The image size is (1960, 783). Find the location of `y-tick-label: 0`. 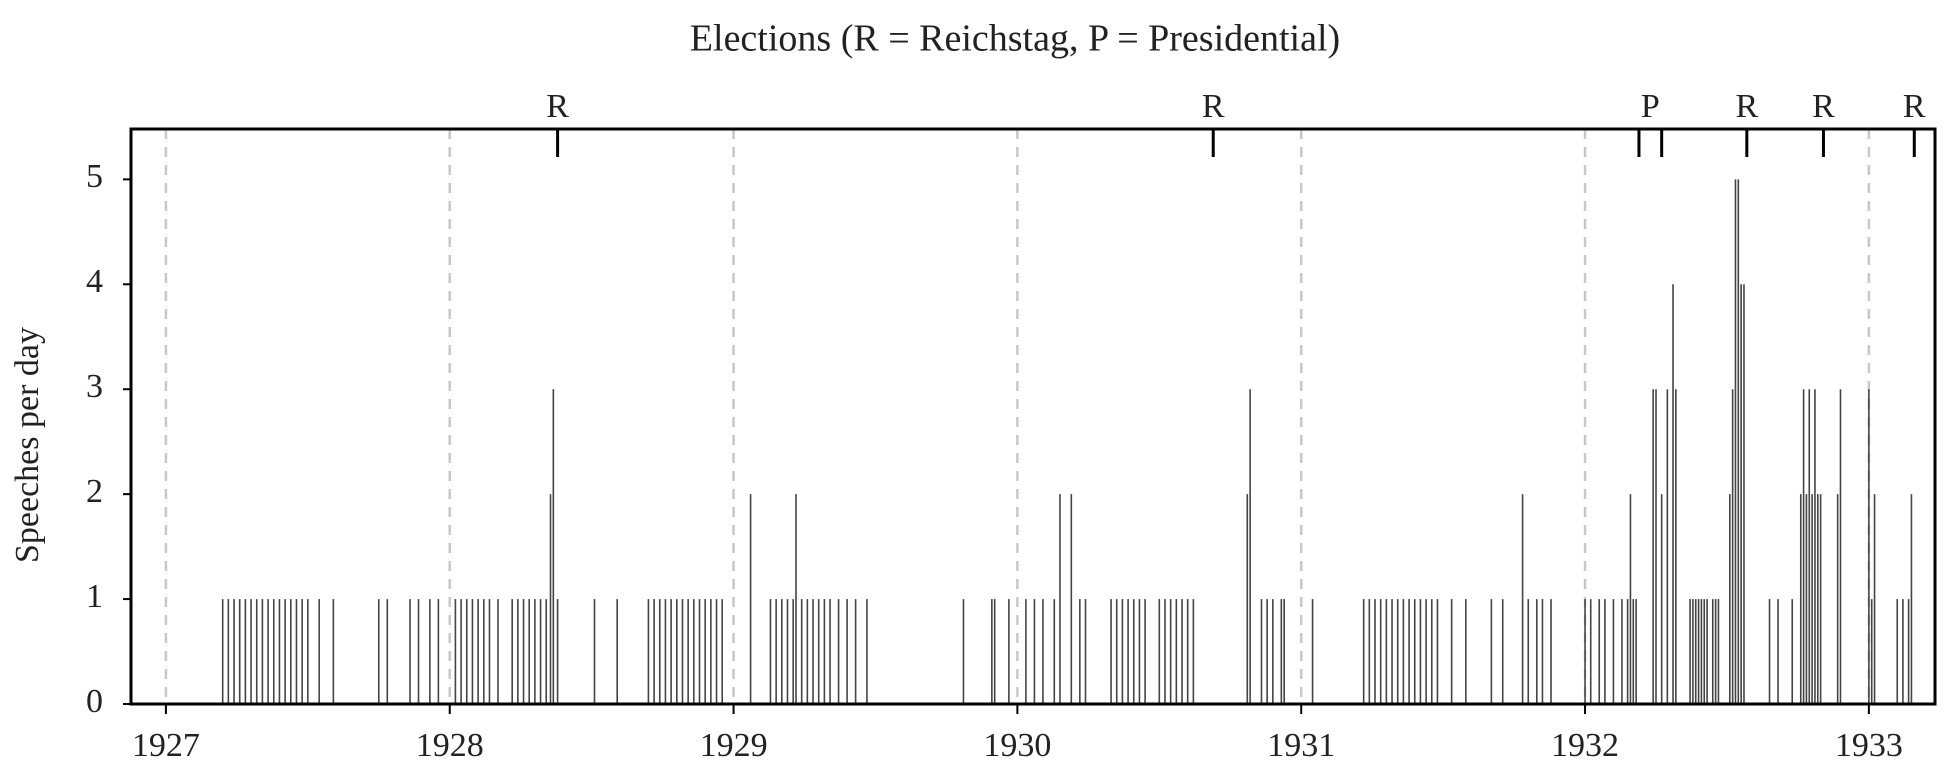

y-tick-label: 0 is located at coordinates (94, 701).